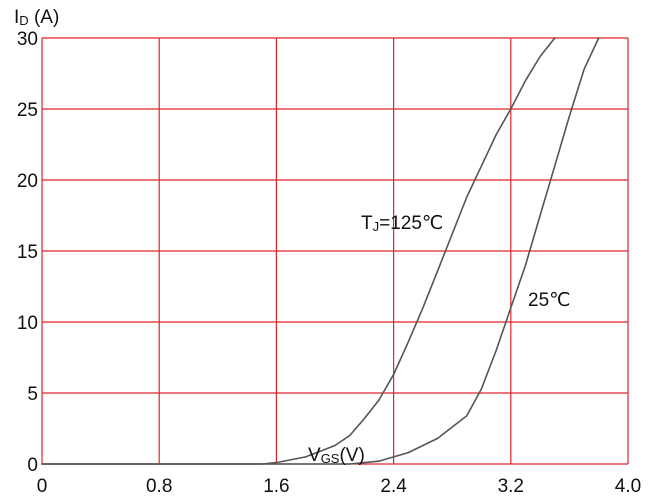  I want to click on y-tick-label: 5, so click(32, 394).